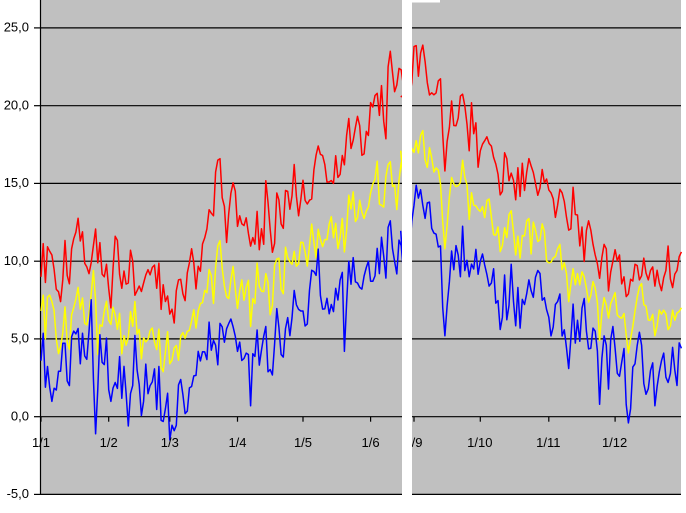 Image resolution: width=686 pixels, height=513 pixels. What do you see at coordinates (237, 442) in the screenshot?
I see `svg-text: 1/4` at bounding box center [237, 442].